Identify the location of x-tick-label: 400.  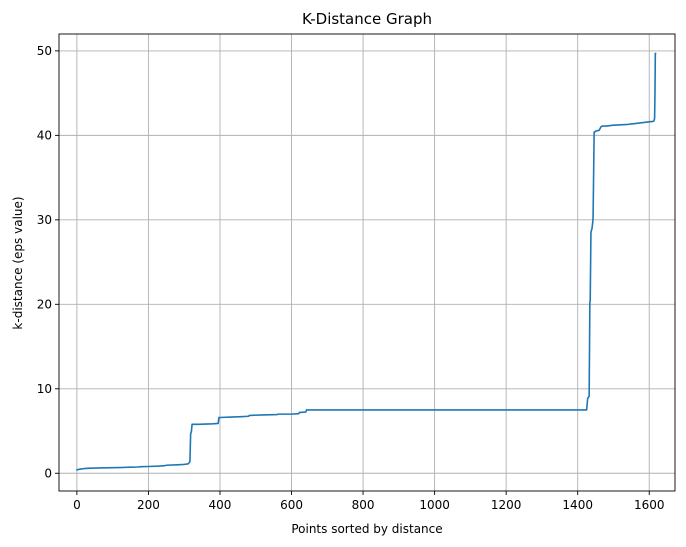
(220, 505).